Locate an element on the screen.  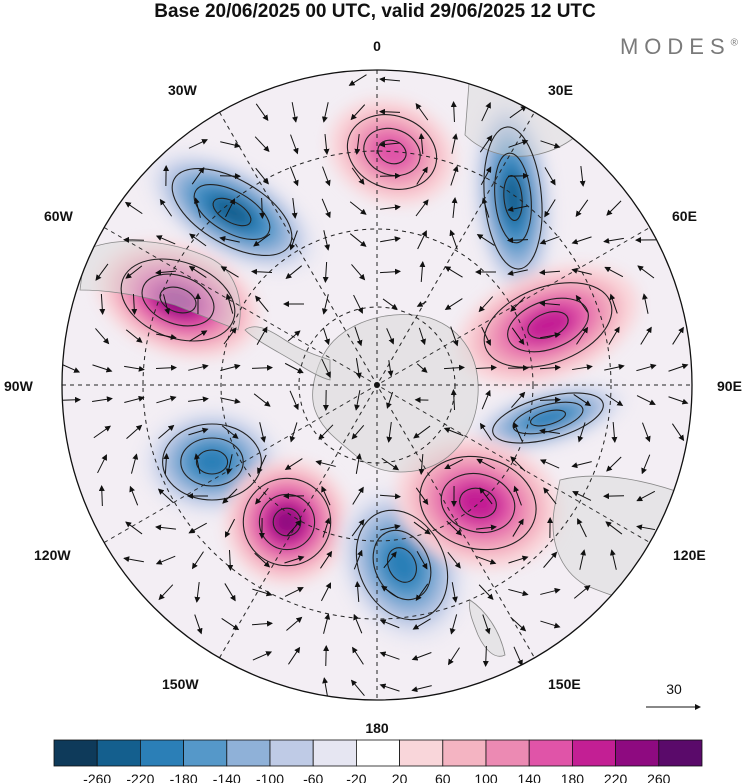
lon-label-120w: 120W is located at coordinates (52, 555).